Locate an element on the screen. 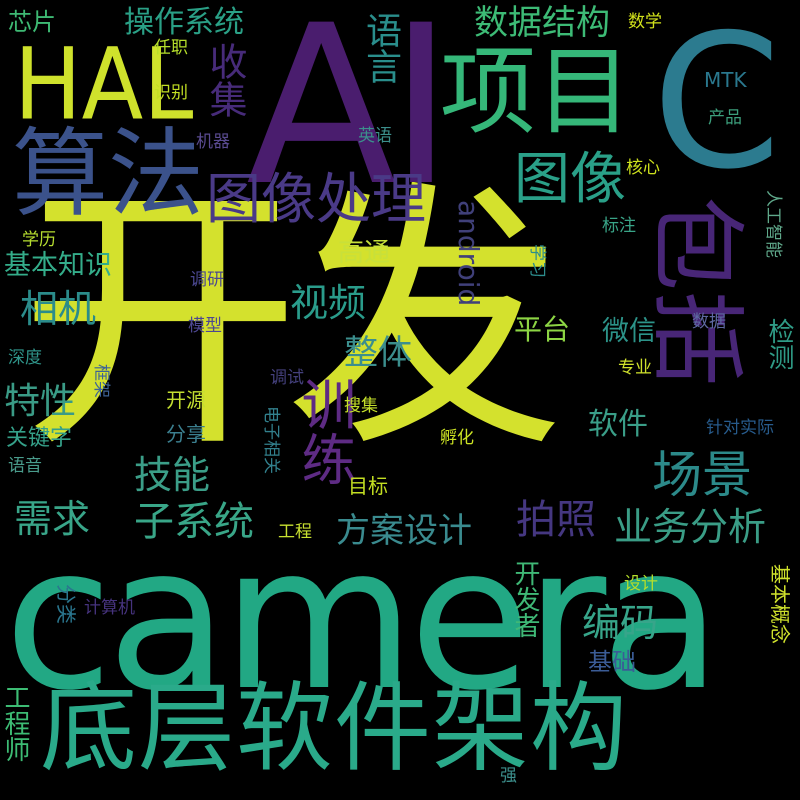  word-yewufenxi: 业务分析 is located at coordinates (690, 527).